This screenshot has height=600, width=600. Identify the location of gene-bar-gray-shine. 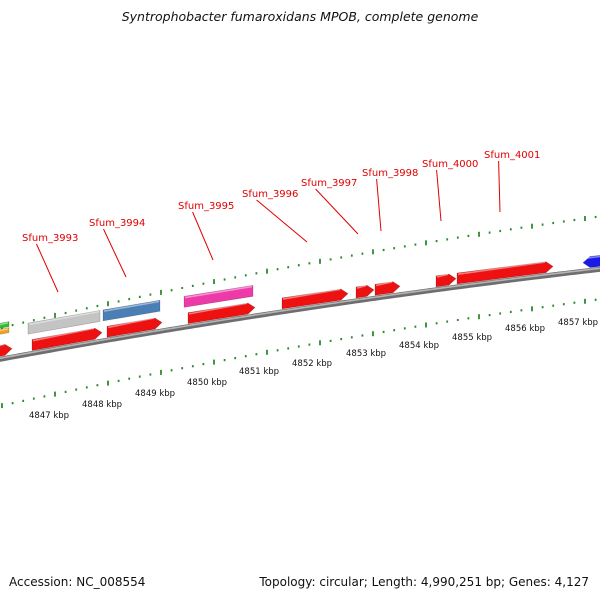
(64, 318).